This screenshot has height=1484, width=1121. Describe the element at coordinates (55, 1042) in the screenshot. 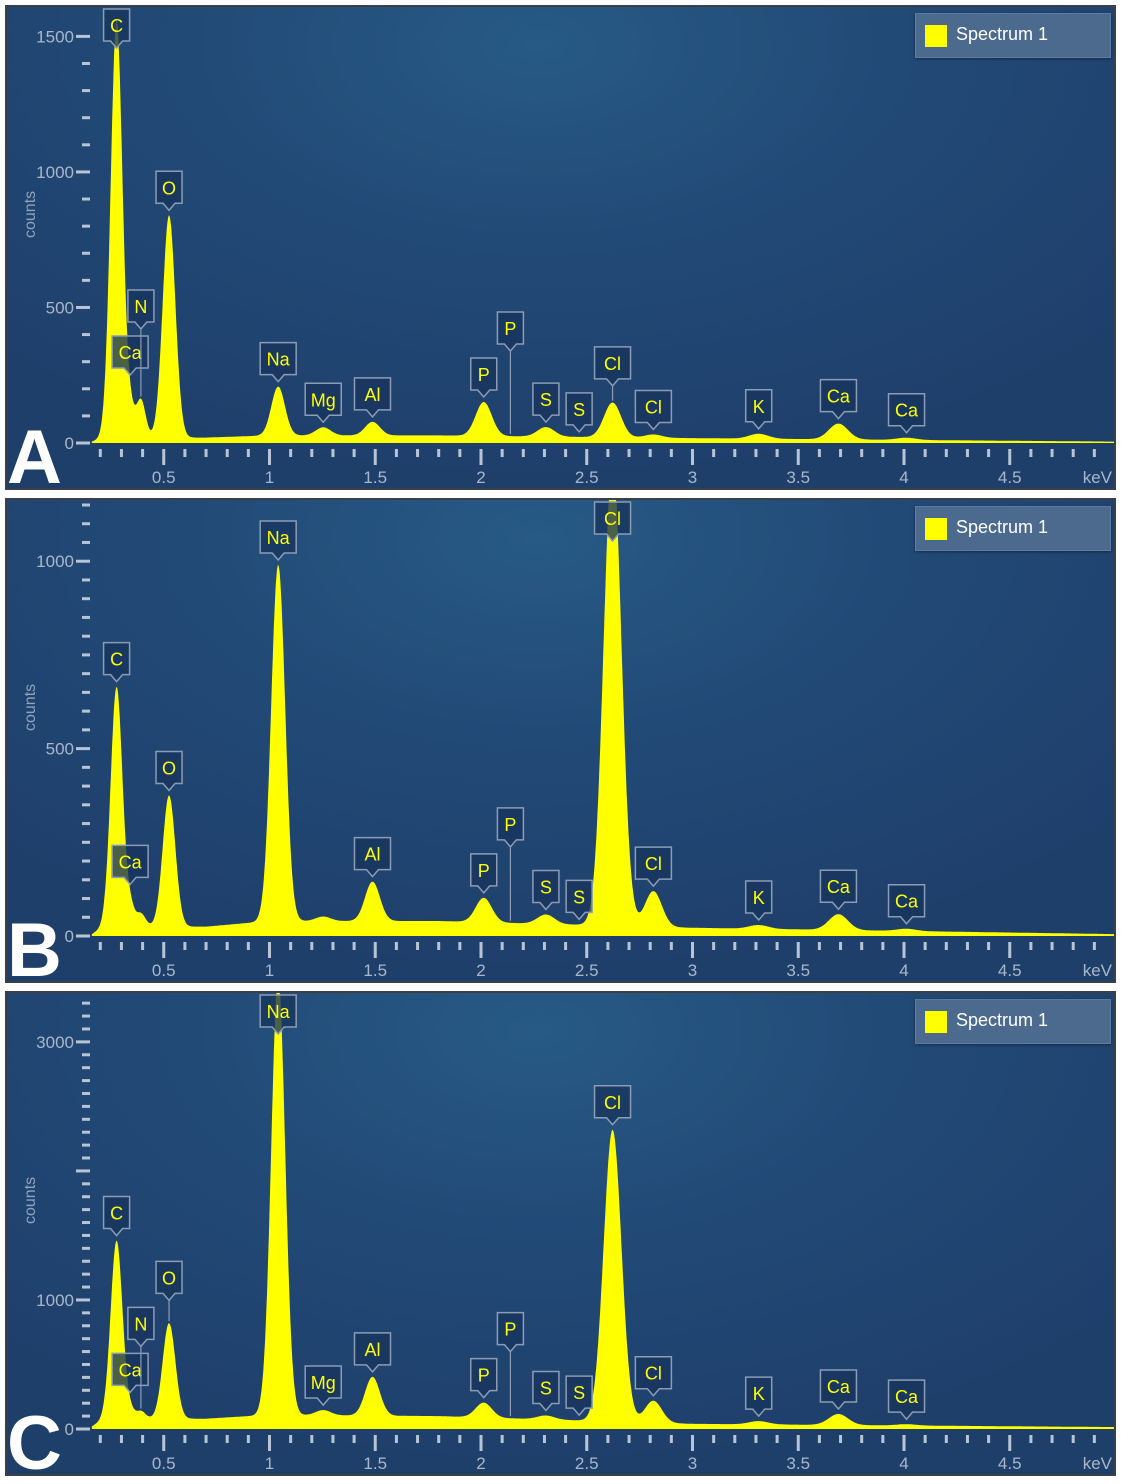

I see `y-tick-label: 3000` at that location.